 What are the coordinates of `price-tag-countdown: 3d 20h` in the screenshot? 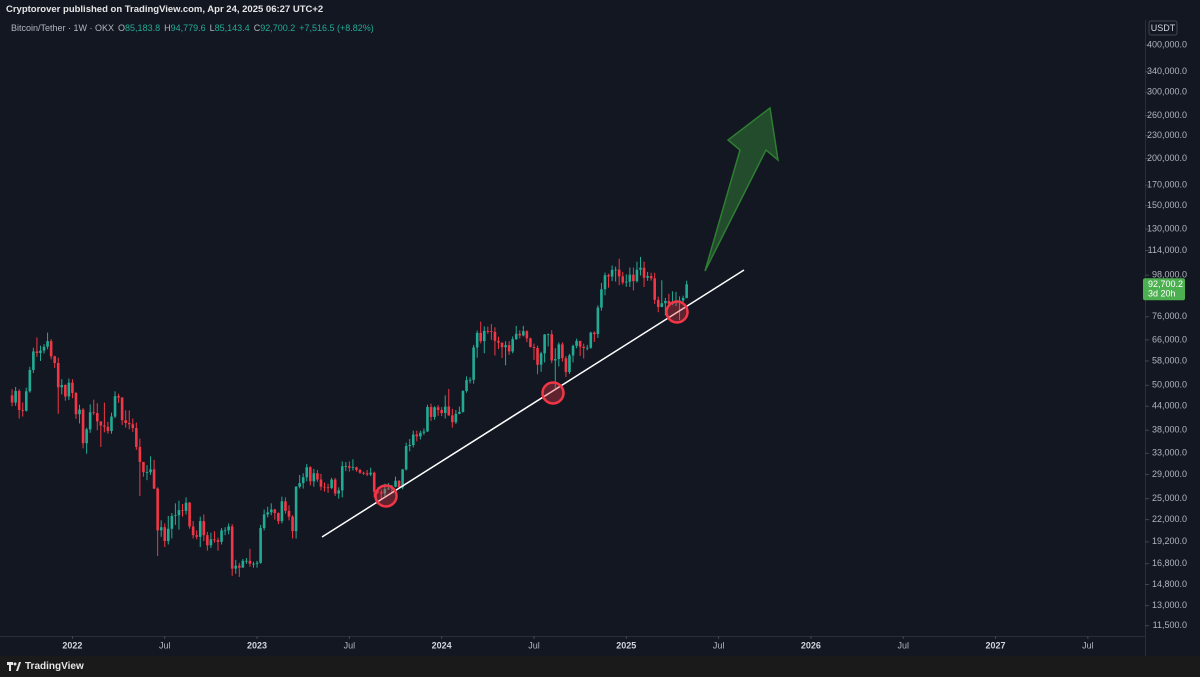 It's located at (1162, 294).